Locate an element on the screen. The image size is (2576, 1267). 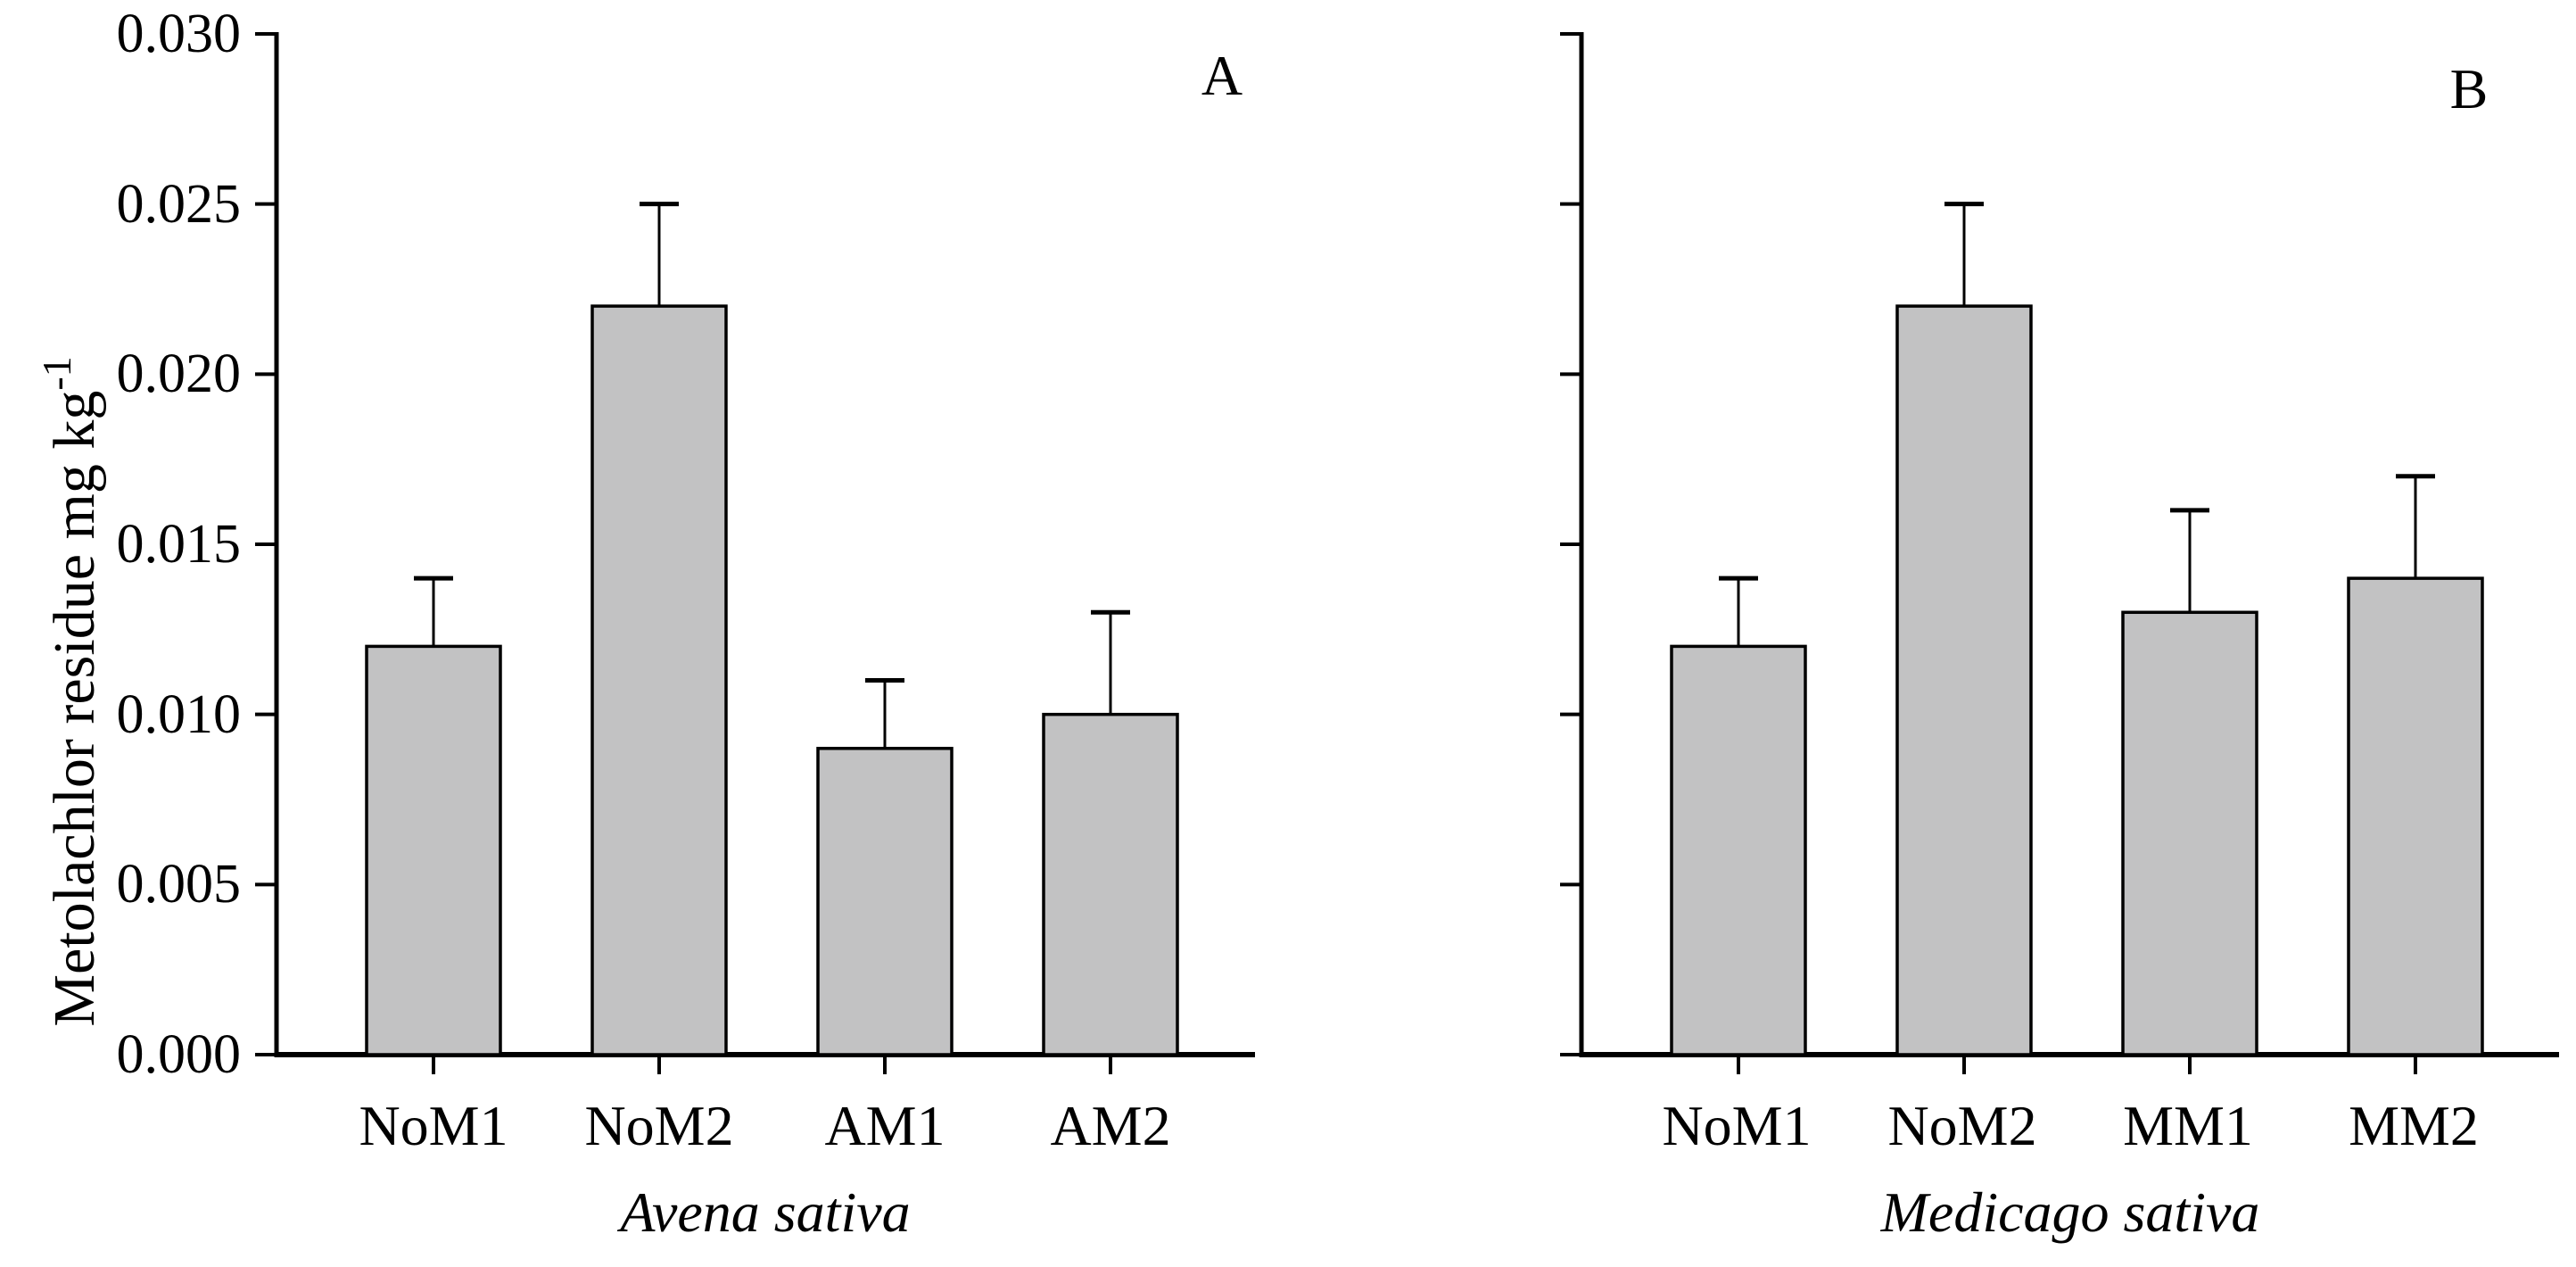
panel-b-bar-mm1 is located at coordinates (2189, 833).